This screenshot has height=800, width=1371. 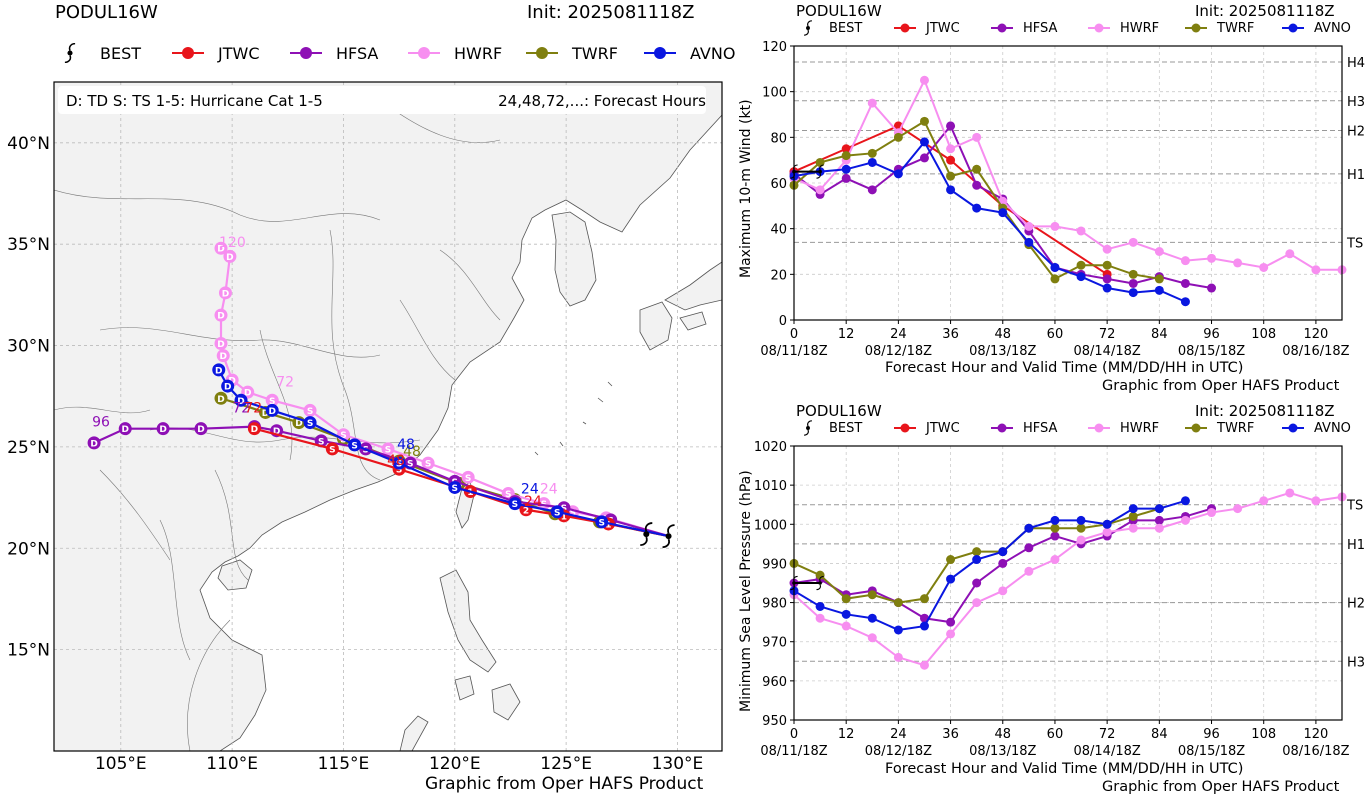 What do you see at coordinates (28, 448) in the screenshot?
I see `map-lat-label: 25°N` at bounding box center [28, 448].